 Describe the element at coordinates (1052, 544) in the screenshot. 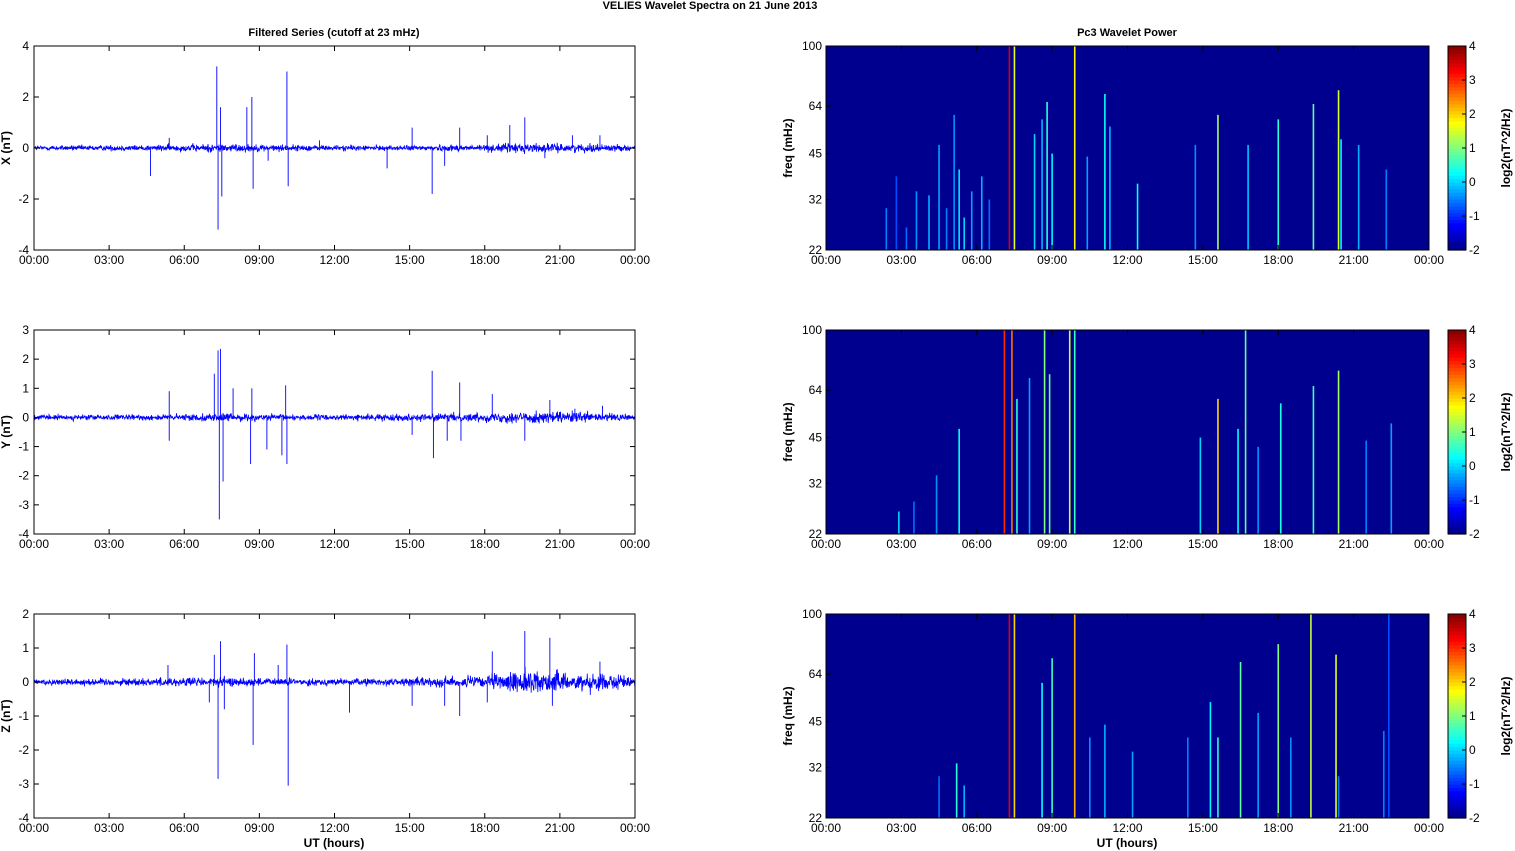

I see `y-wavelet-xtick-label: 09:00` at that location.